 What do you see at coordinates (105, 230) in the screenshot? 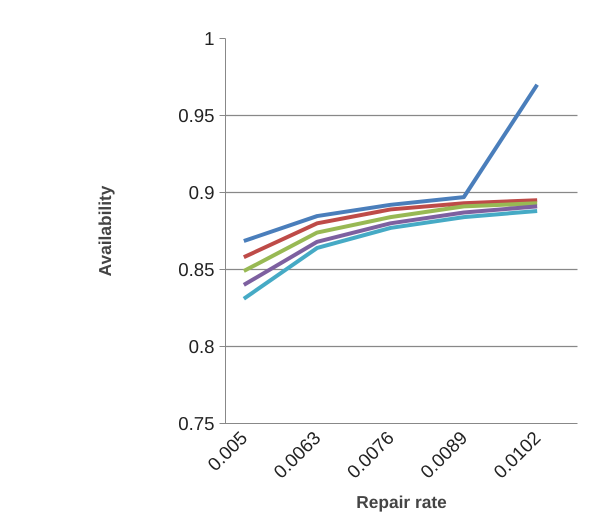
I see `y-axis-title: Availability` at bounding box center [105, 230].